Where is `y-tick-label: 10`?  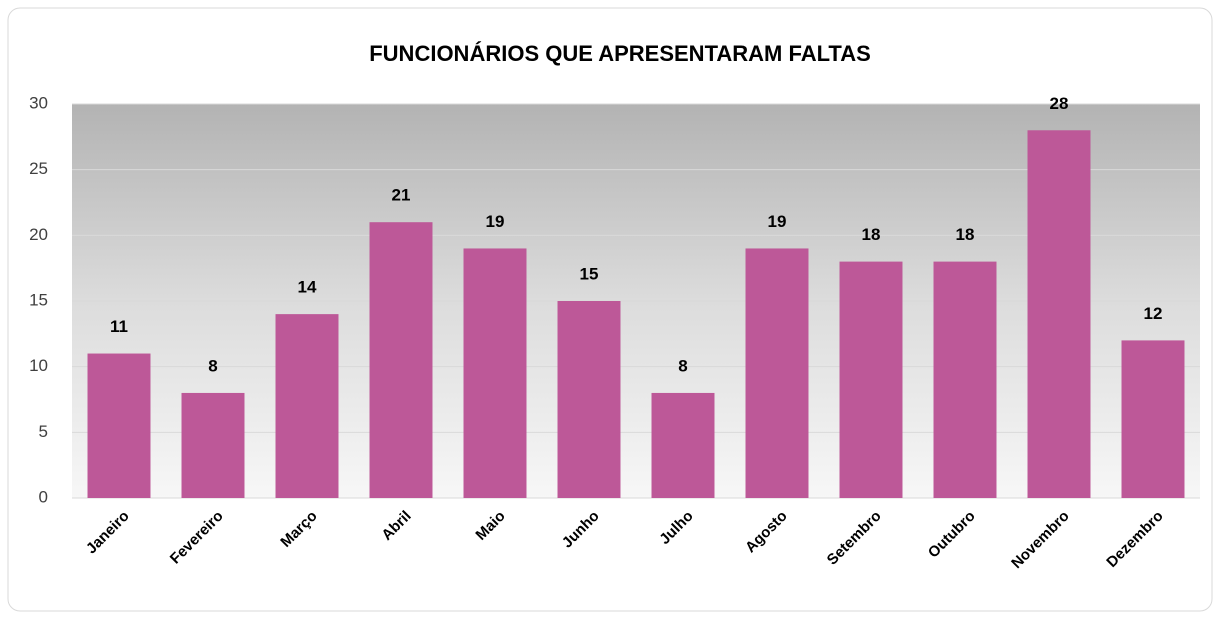
y-tick-label: 10 is located at coordinates (38, 365).